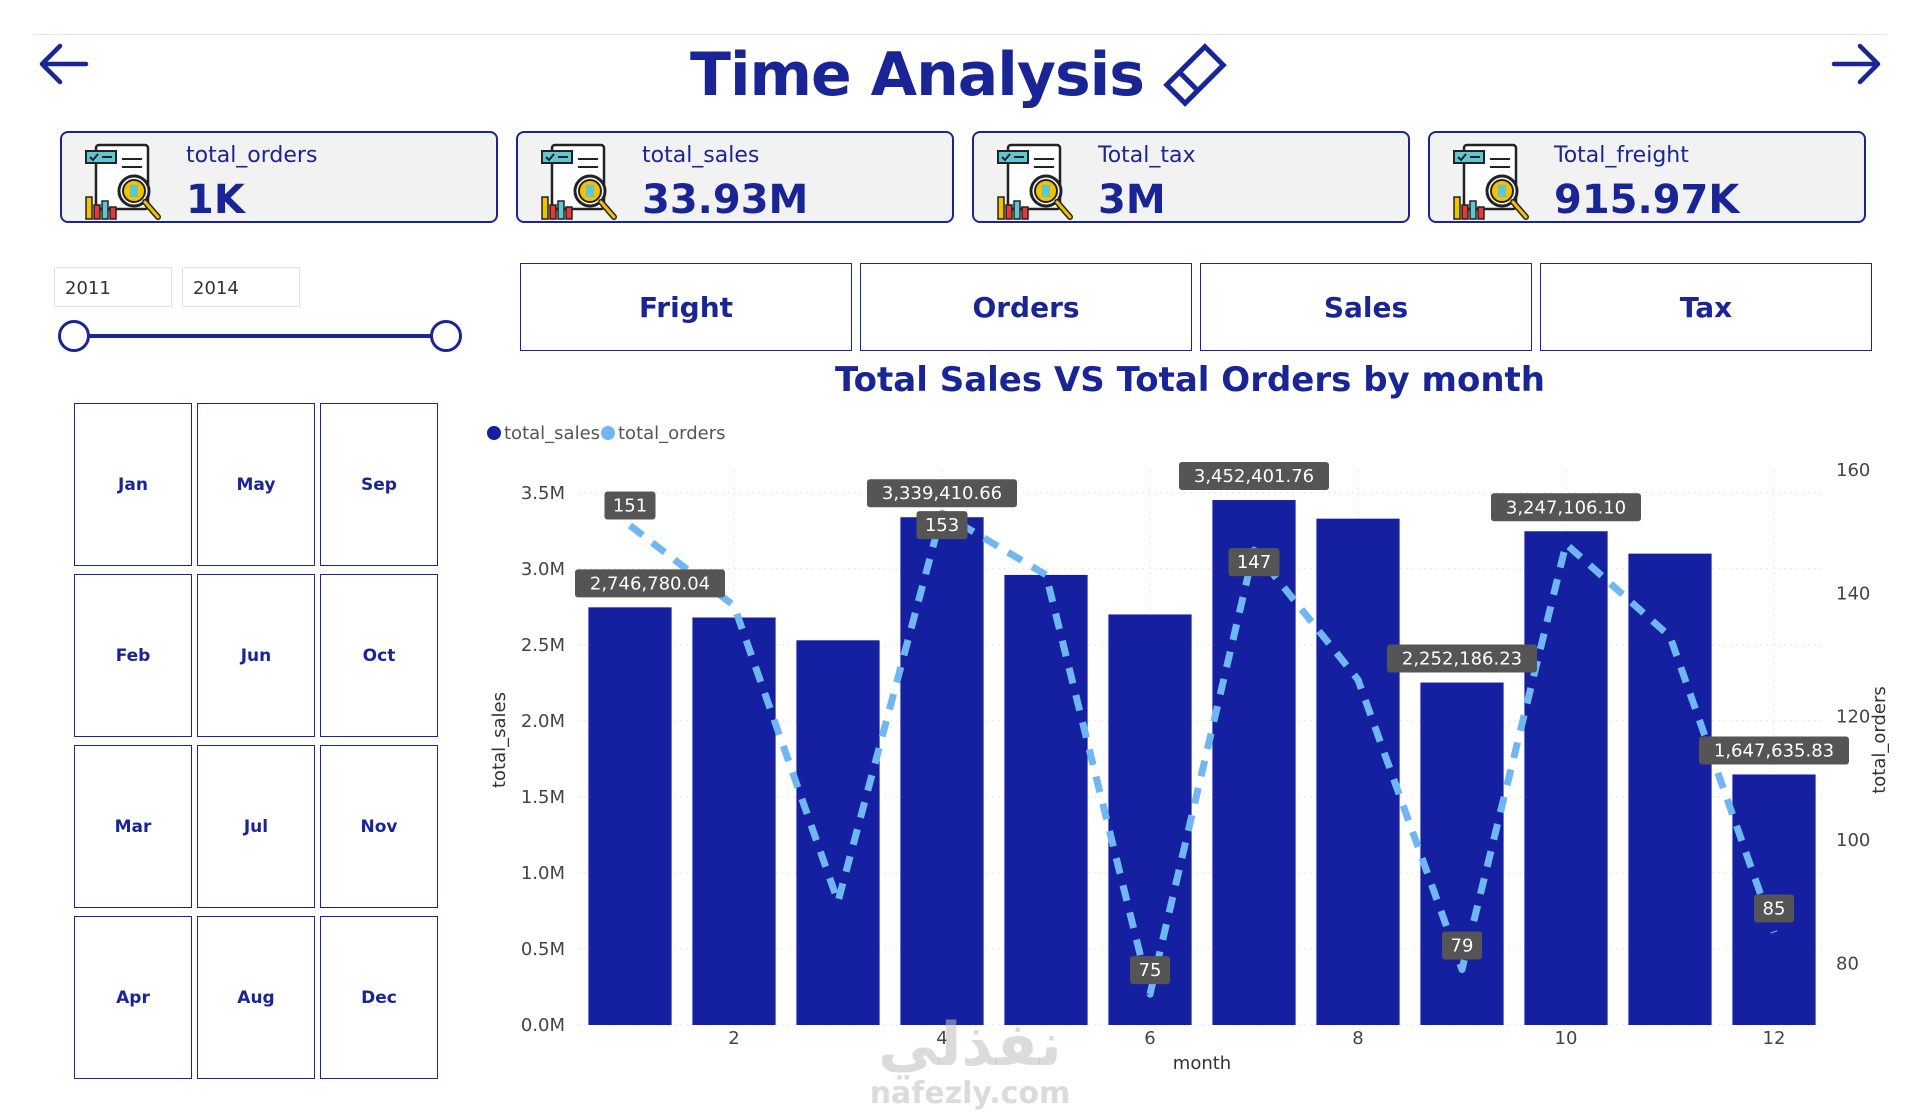 Image resolution: width=1920 pixels, height=1120 pixels. What do you see at coordinates (1853, 840) in the screenshot?
I see `y2-tick-label: 100` at bounding box center [1853, 840].